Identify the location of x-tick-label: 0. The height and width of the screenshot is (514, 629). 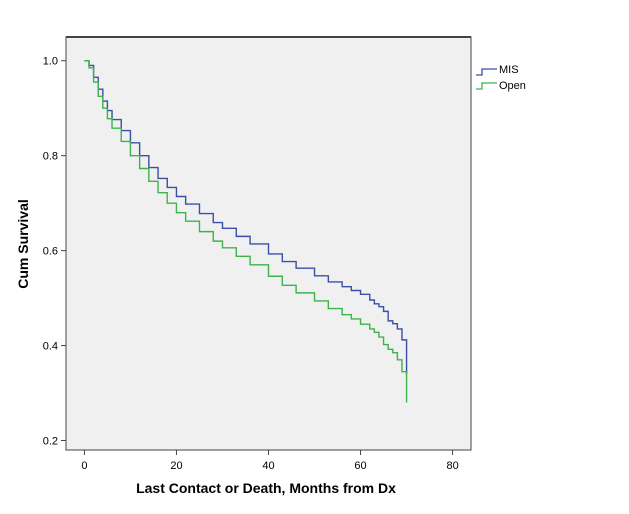
(84, 466).